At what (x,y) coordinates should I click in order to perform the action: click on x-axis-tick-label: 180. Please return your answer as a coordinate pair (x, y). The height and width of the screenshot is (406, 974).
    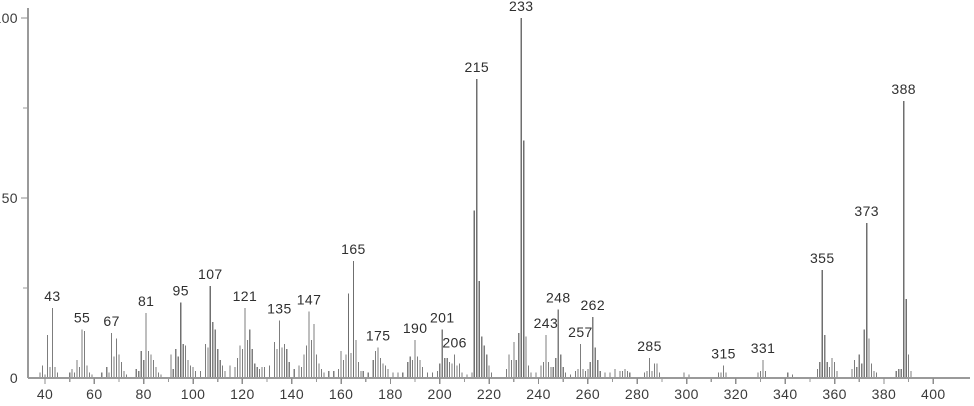
    Looking at the image, I should click on (390, 394).